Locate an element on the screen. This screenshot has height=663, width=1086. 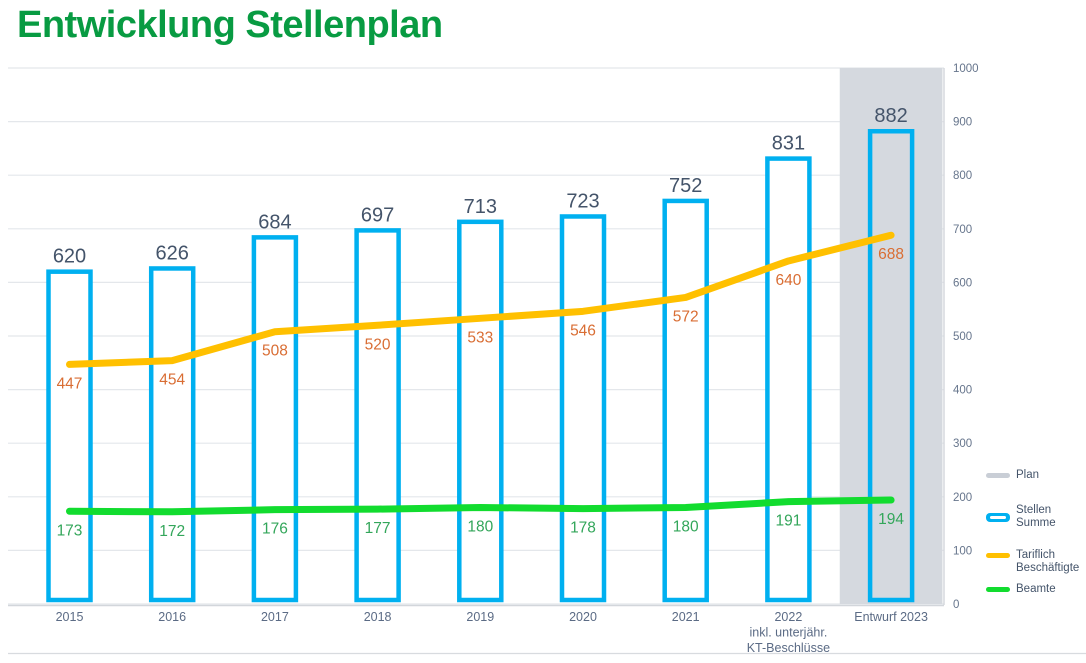
y-tick-label: 100 is located at coordinates (962, 551).